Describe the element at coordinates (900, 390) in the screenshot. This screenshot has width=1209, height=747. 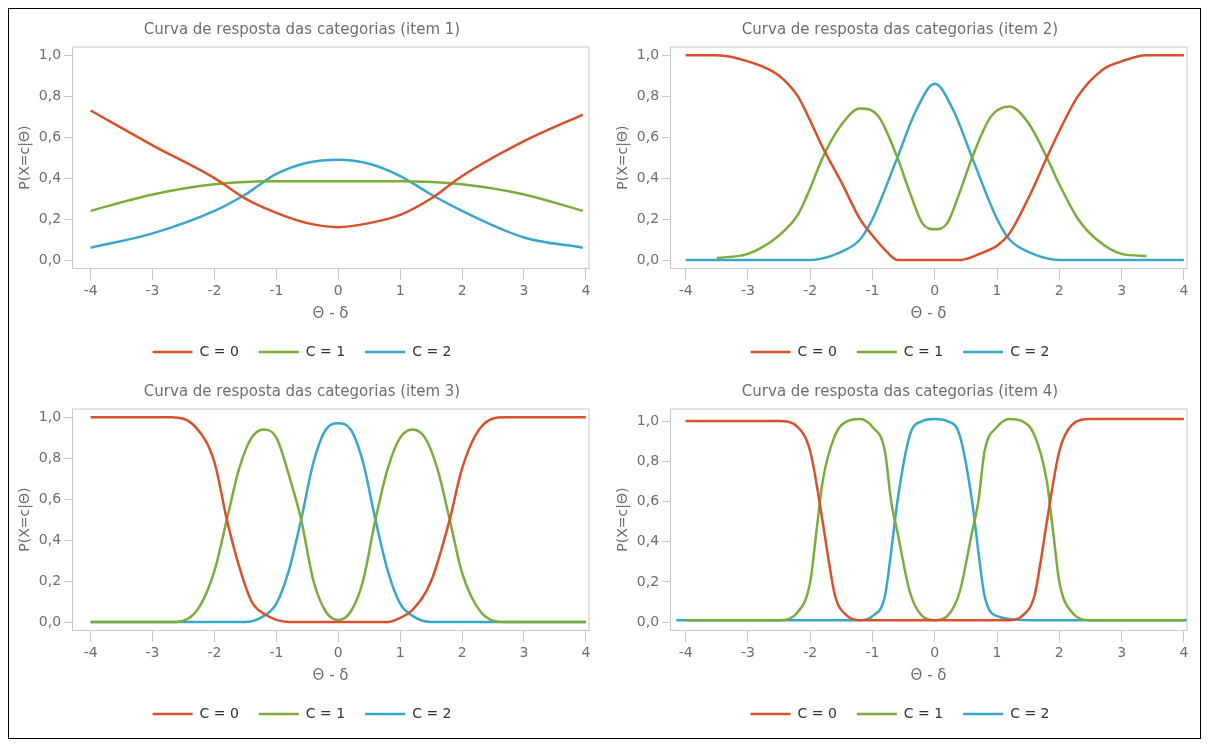
I see `chart-title: Curva de resposta das categorias (item 4)` at that location.